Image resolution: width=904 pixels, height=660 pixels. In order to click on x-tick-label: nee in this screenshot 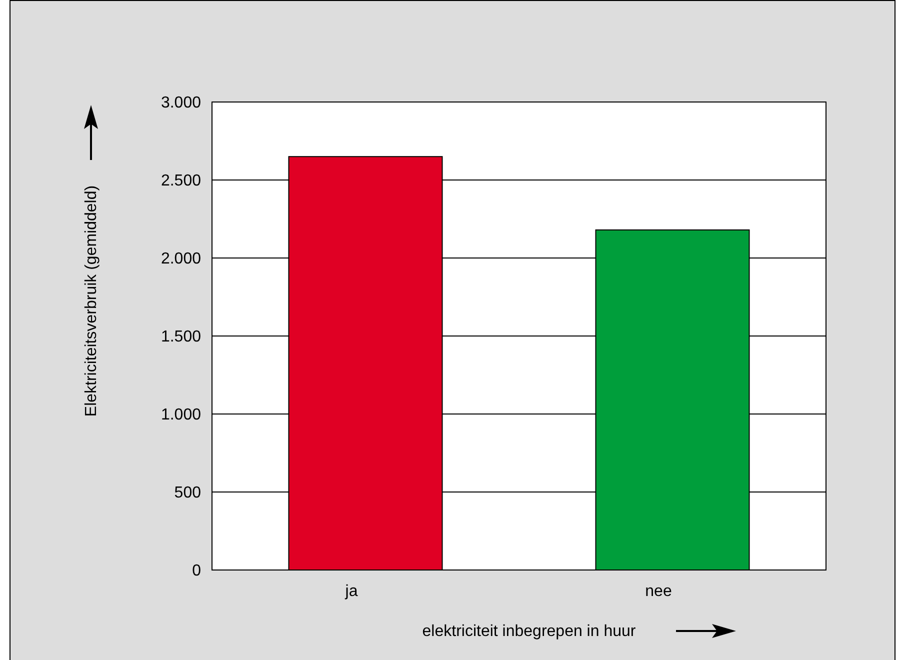, I will do `click(658, 591)`.